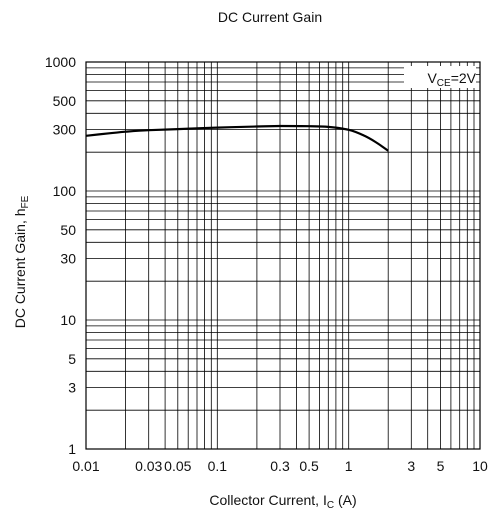 Image resolution: width=492 pixels, height=518 pixels. What do you see at coordinates (68, 259) in the screenshot?
I see `y-tick-label: 30` at bounding box center [68, 259].